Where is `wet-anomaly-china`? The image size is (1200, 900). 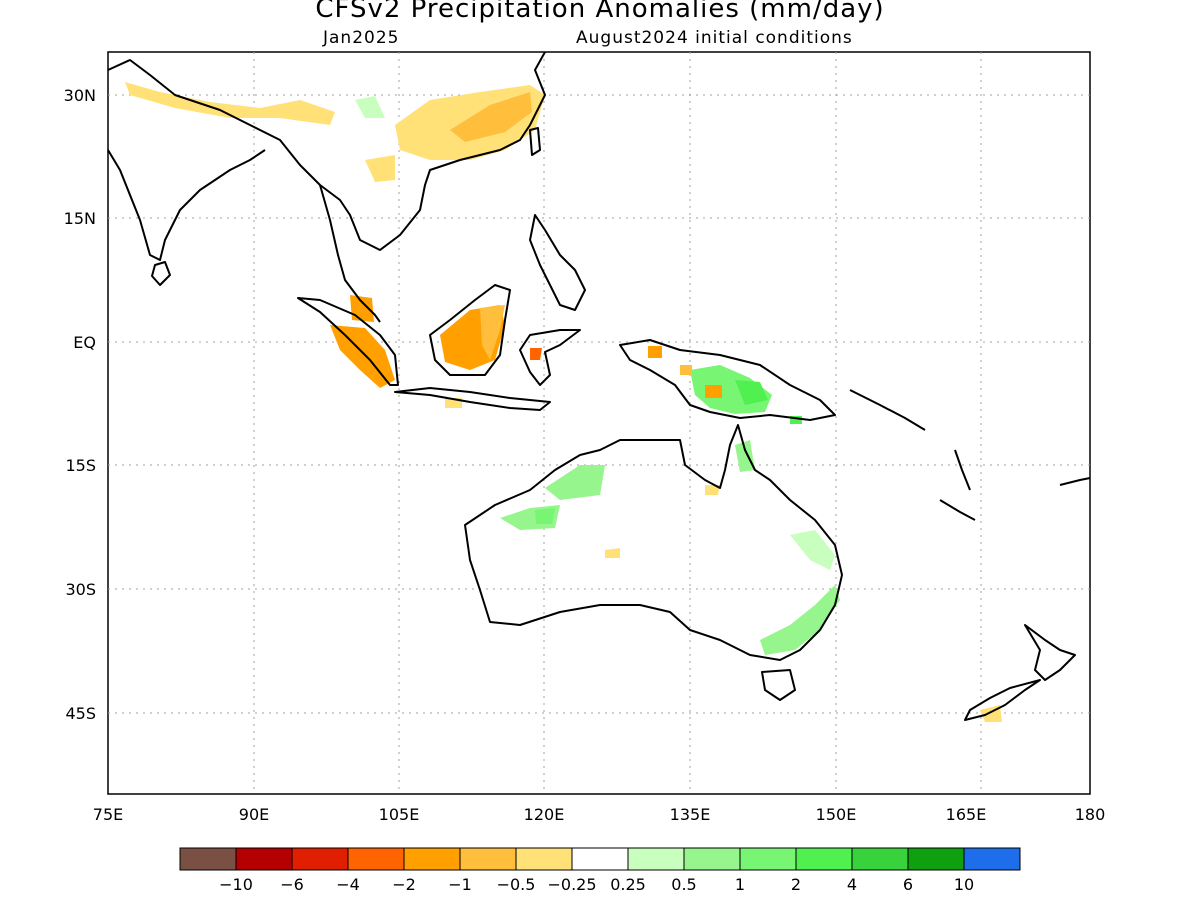 wet-anomaly-china is located at coordinates (370, 107).